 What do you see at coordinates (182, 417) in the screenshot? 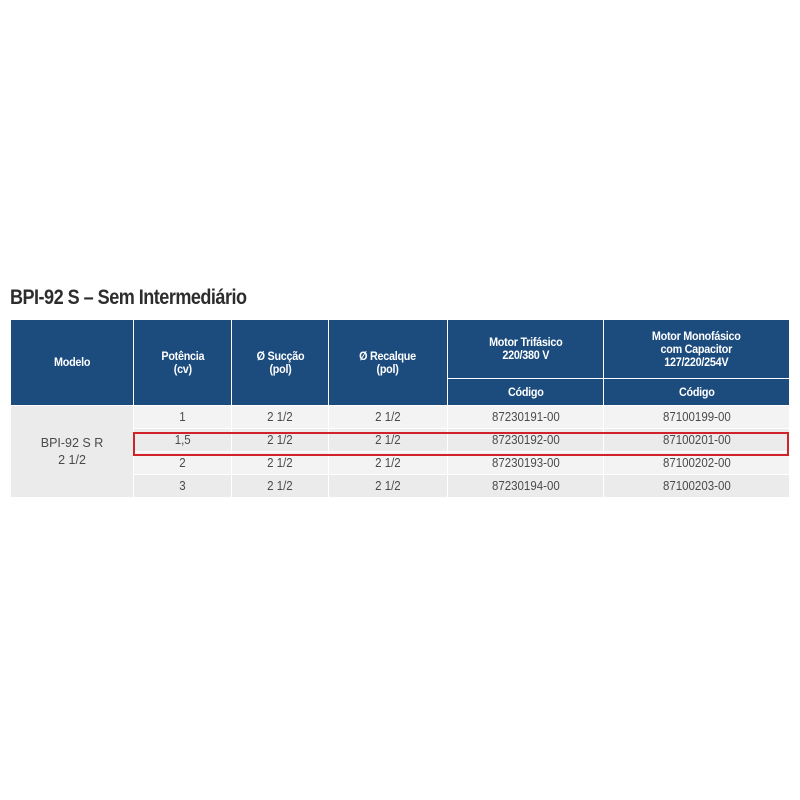
I see `cell-potencia: 1` at bounding box center [182, 417].